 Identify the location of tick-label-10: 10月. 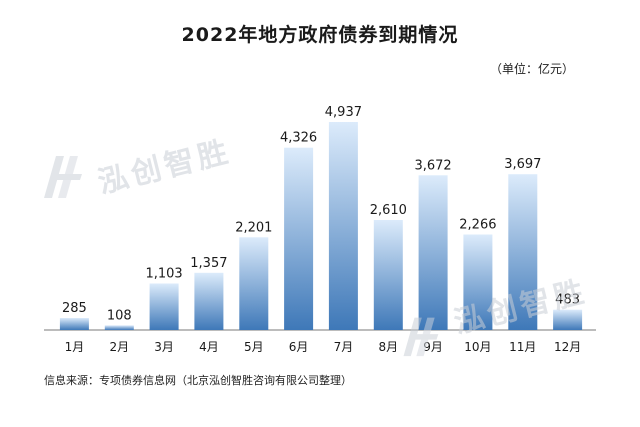
(477, 347).